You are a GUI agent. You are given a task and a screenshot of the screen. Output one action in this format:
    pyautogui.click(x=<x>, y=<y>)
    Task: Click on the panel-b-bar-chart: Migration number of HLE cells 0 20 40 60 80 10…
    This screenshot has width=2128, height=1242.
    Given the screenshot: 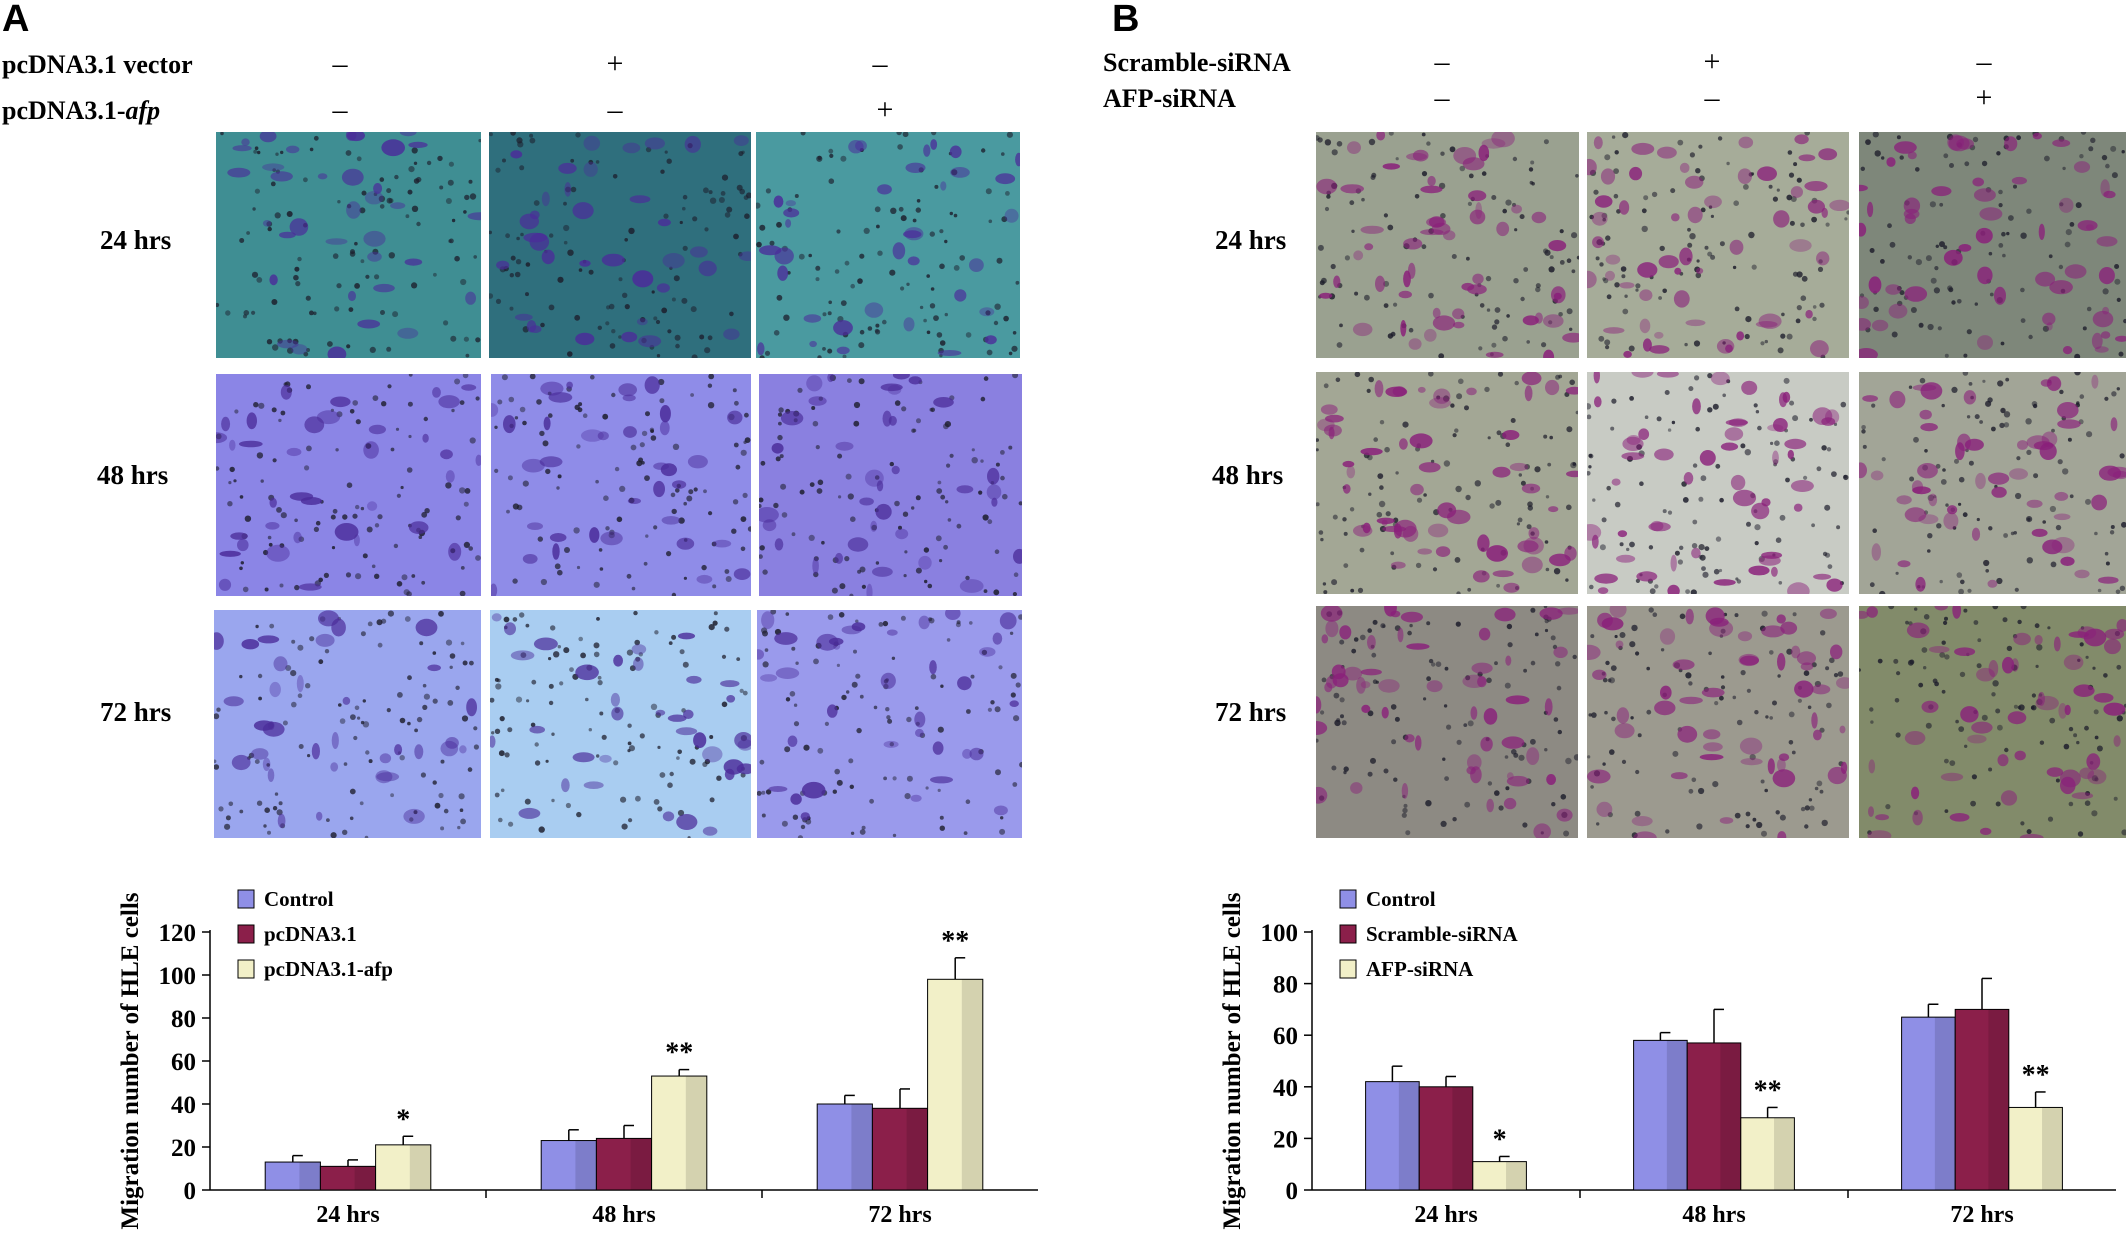 What is the action you would take?
    pyautogui.click(x=1670, y=1060)
    